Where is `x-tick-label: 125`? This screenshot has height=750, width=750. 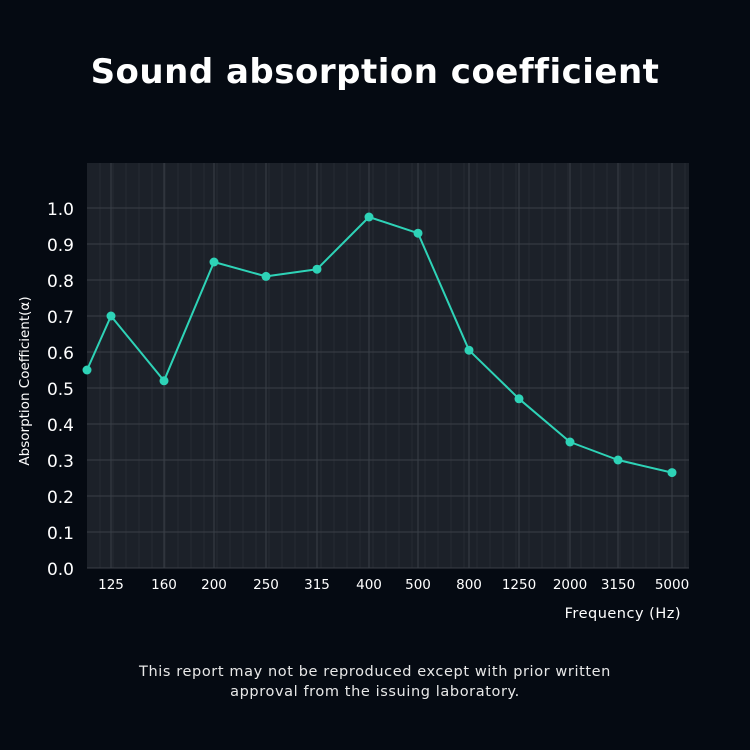 x-tick-label: 125 is located at coordinates (111, 585).